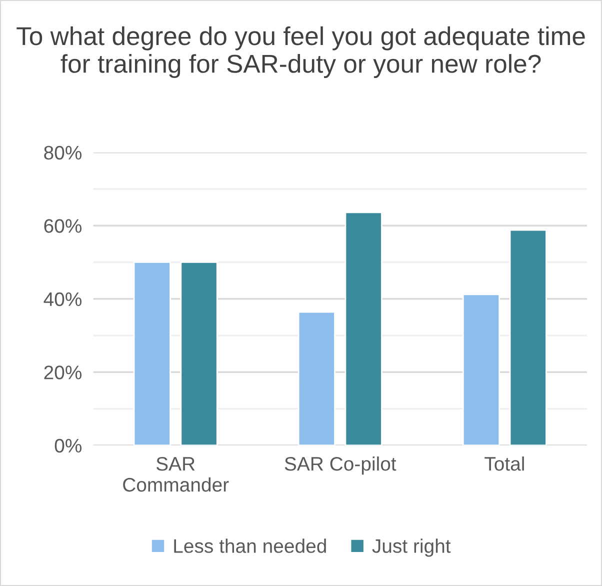 The height and width of the screenshot is (586, 602). What do you see at coordinates (63, 299) in the screenshot?
I see `y-tick-label: 40%` at bounding box center [63, 299].